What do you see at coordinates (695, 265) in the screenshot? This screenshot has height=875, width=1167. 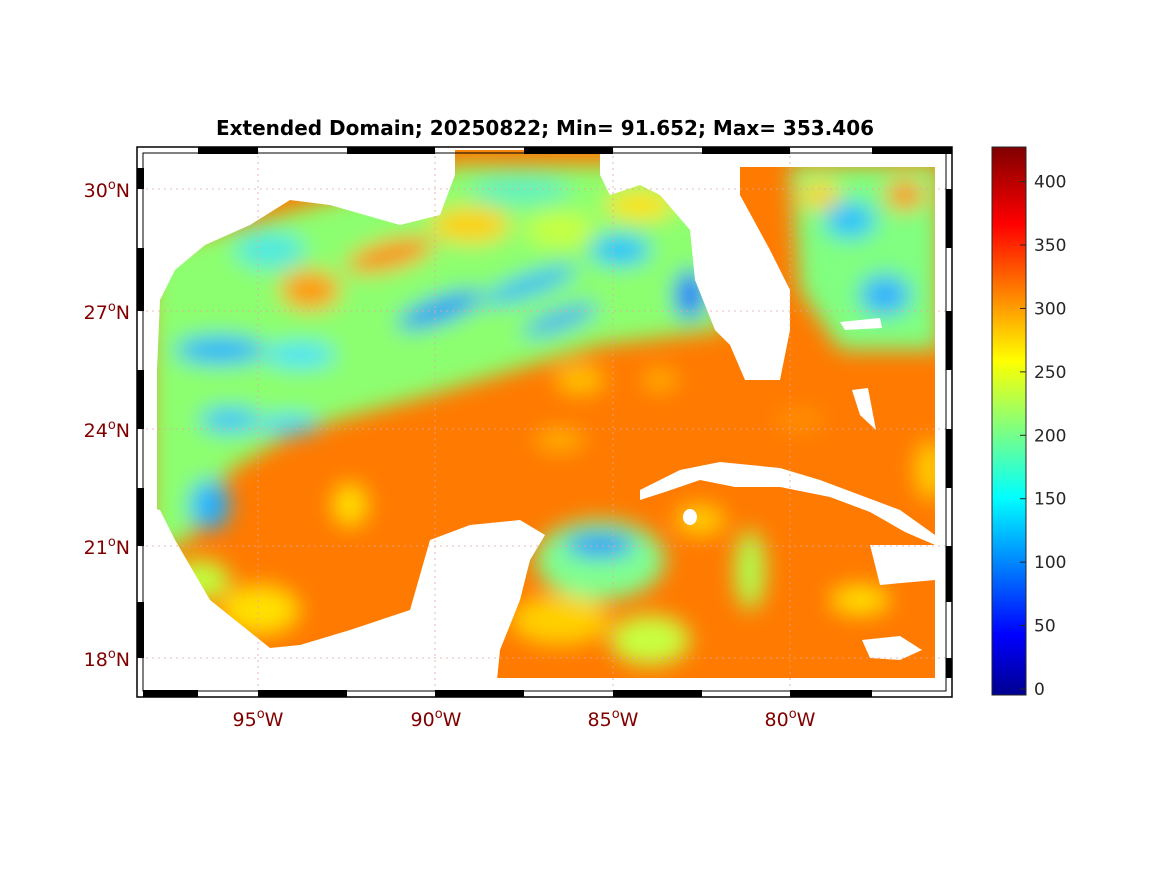 I see `land-florida` at bounding box center [695, 265].